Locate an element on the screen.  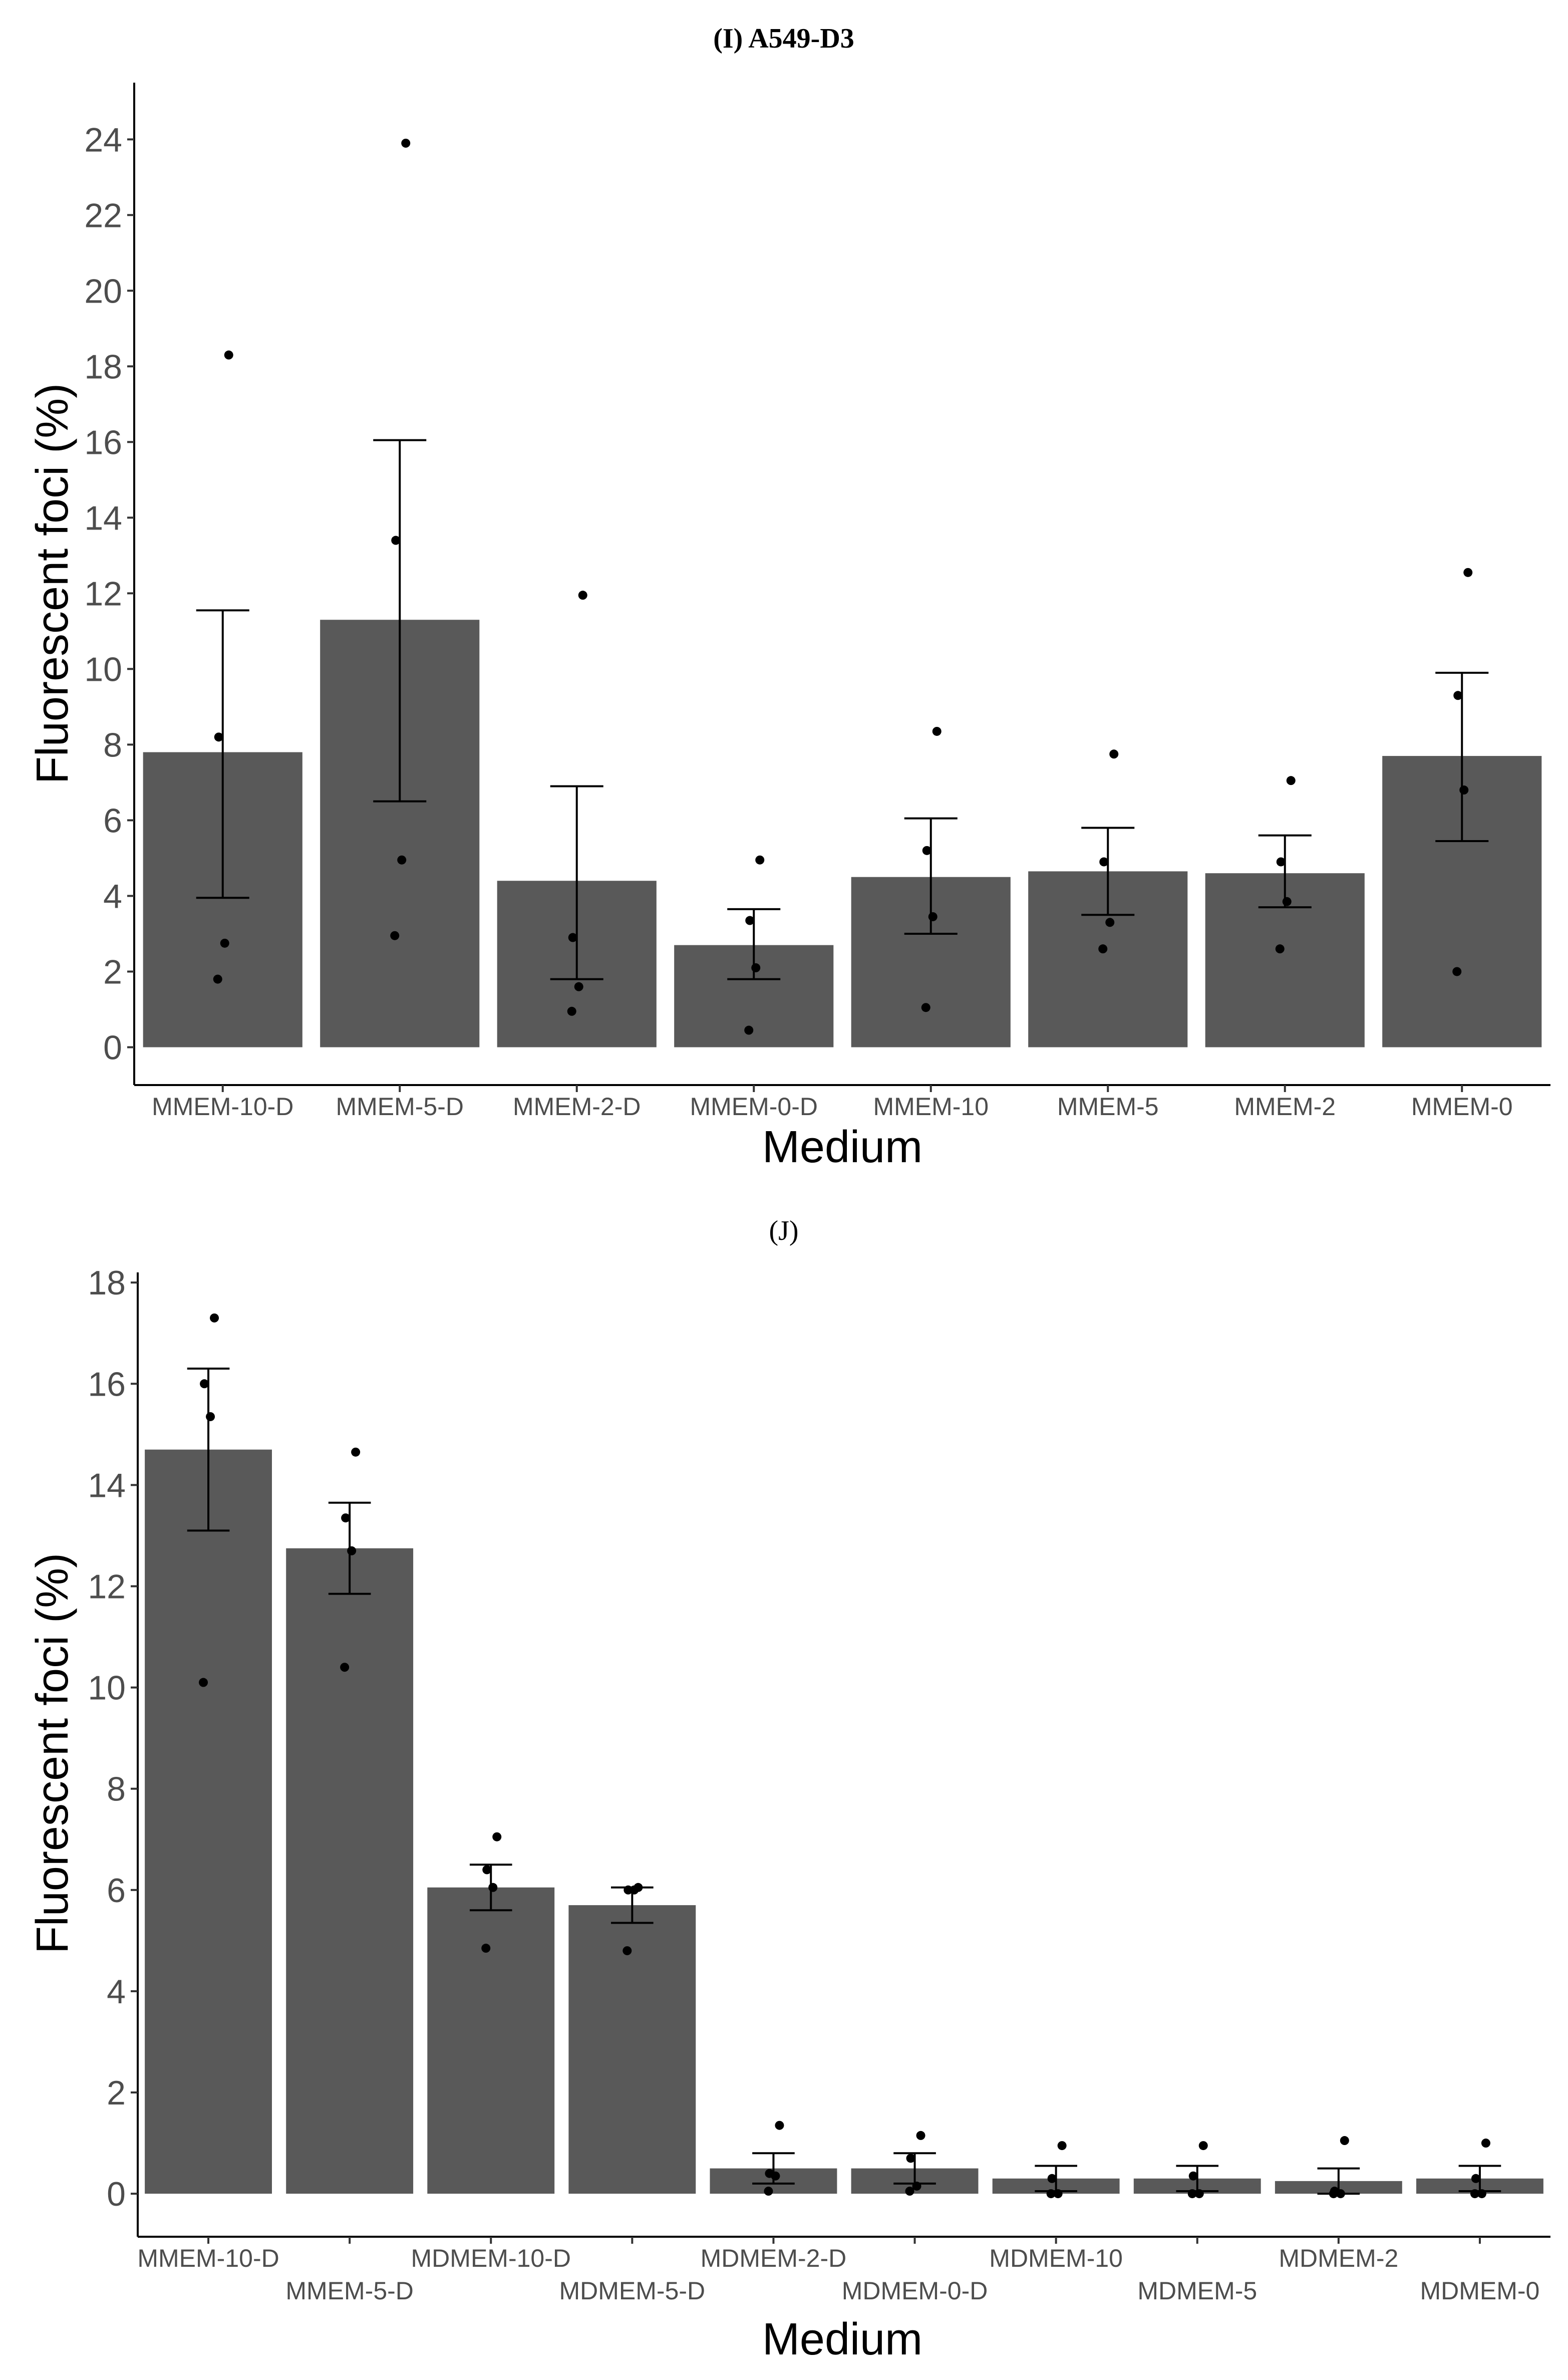
y-tick-label: 20 is located at coordinates (103, 291).